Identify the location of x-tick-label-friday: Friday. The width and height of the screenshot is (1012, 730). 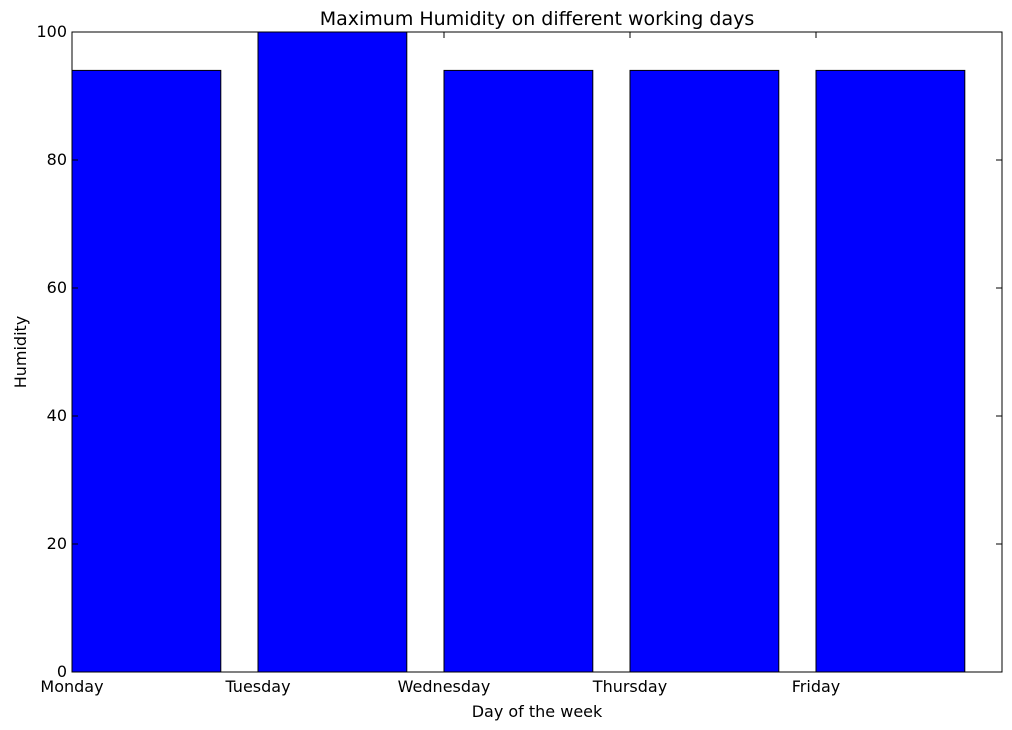
(816, 686).